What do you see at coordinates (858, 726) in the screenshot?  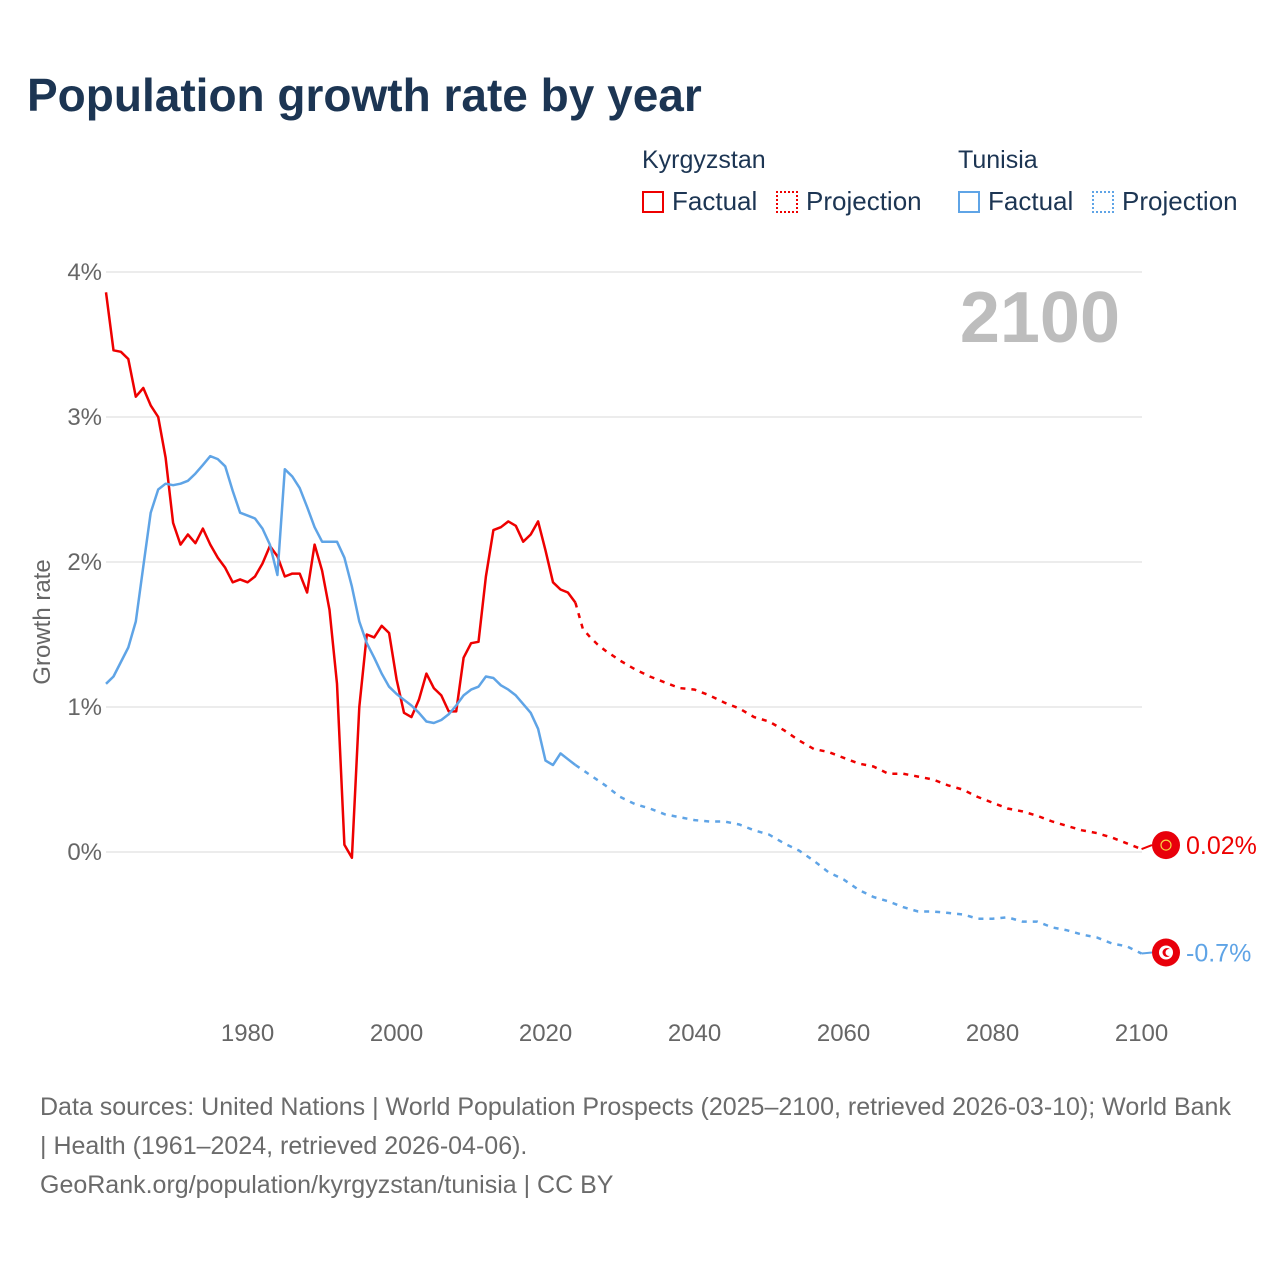 I see `series-line-kyrgyzstan-projection` at bounding box center [858, 726].